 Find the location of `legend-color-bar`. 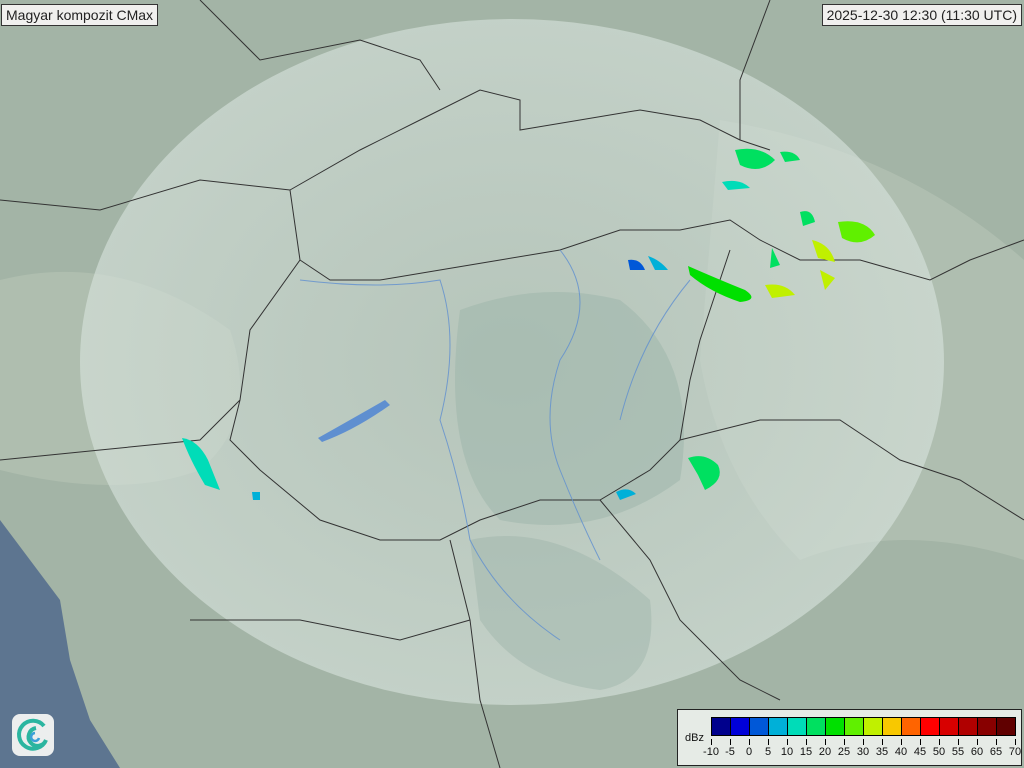

legend-color-bar is located at coordinates (863, 726).